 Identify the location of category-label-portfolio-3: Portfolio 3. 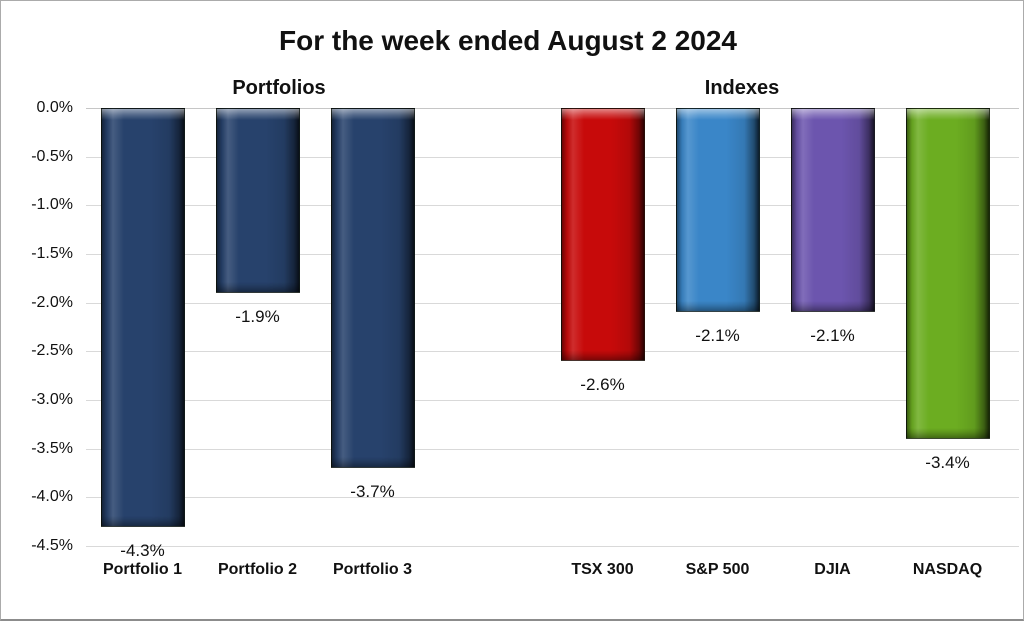
(372, 569).